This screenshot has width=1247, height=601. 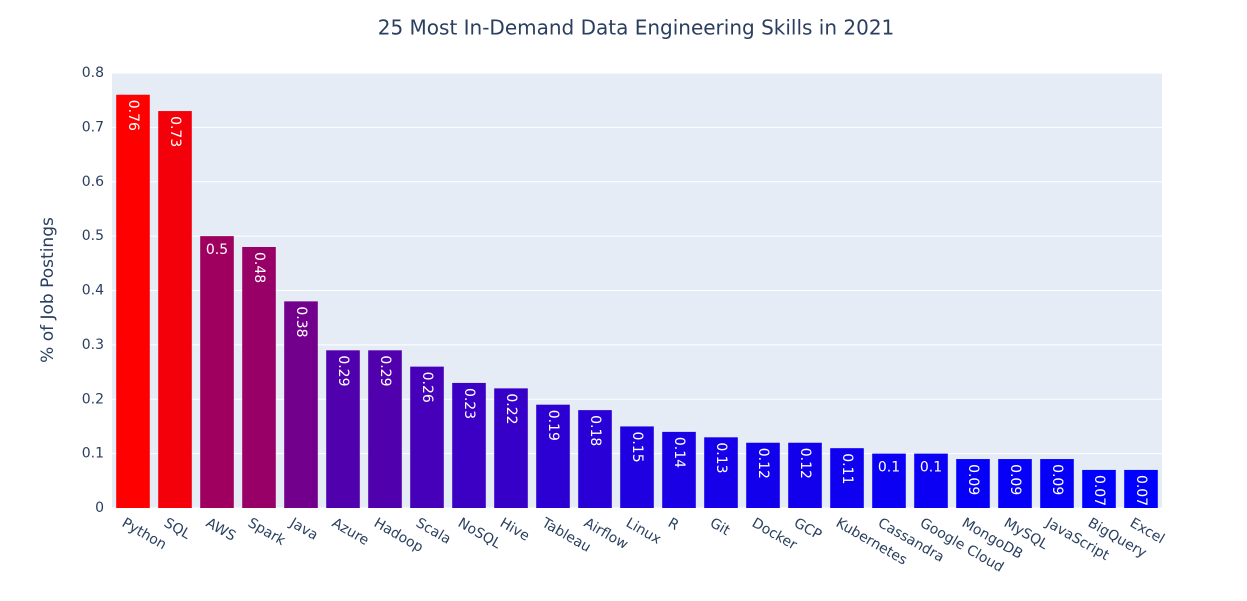 What do you see at coordinates (774, 534) in the screenshot?
I see `x-tick-label: Docker` at bounding box center [774, 534].